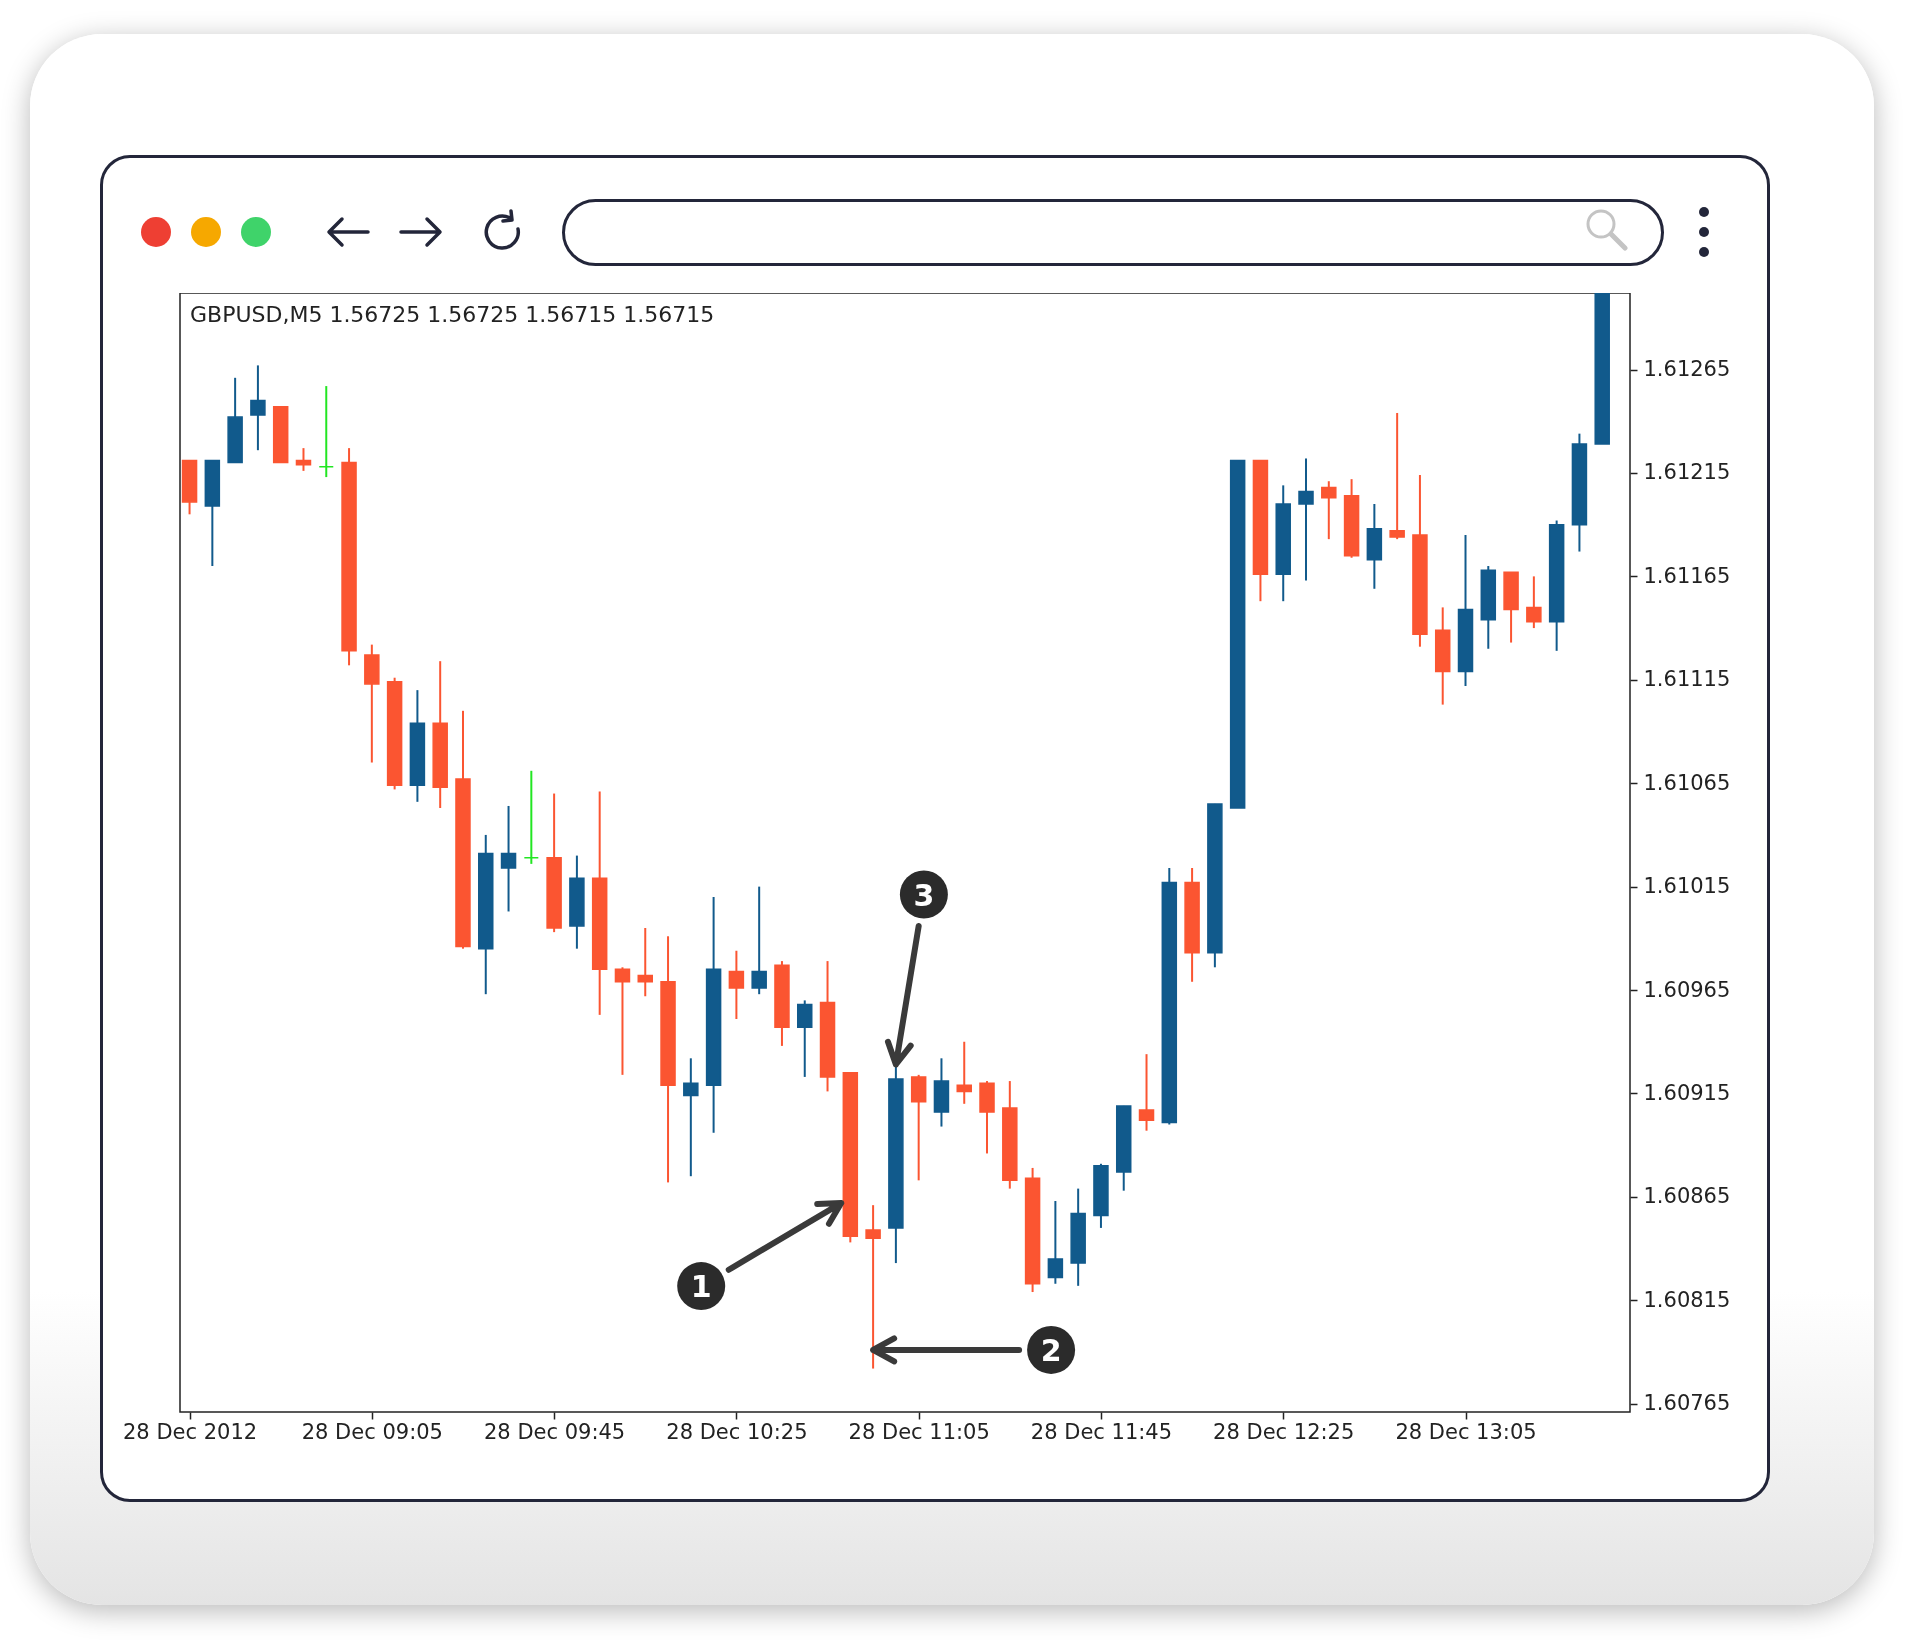  Describe the element at coordinates (555, 1431) in the screenshot. I see `x-tick-label: 28 Dec 09:45` at that location.